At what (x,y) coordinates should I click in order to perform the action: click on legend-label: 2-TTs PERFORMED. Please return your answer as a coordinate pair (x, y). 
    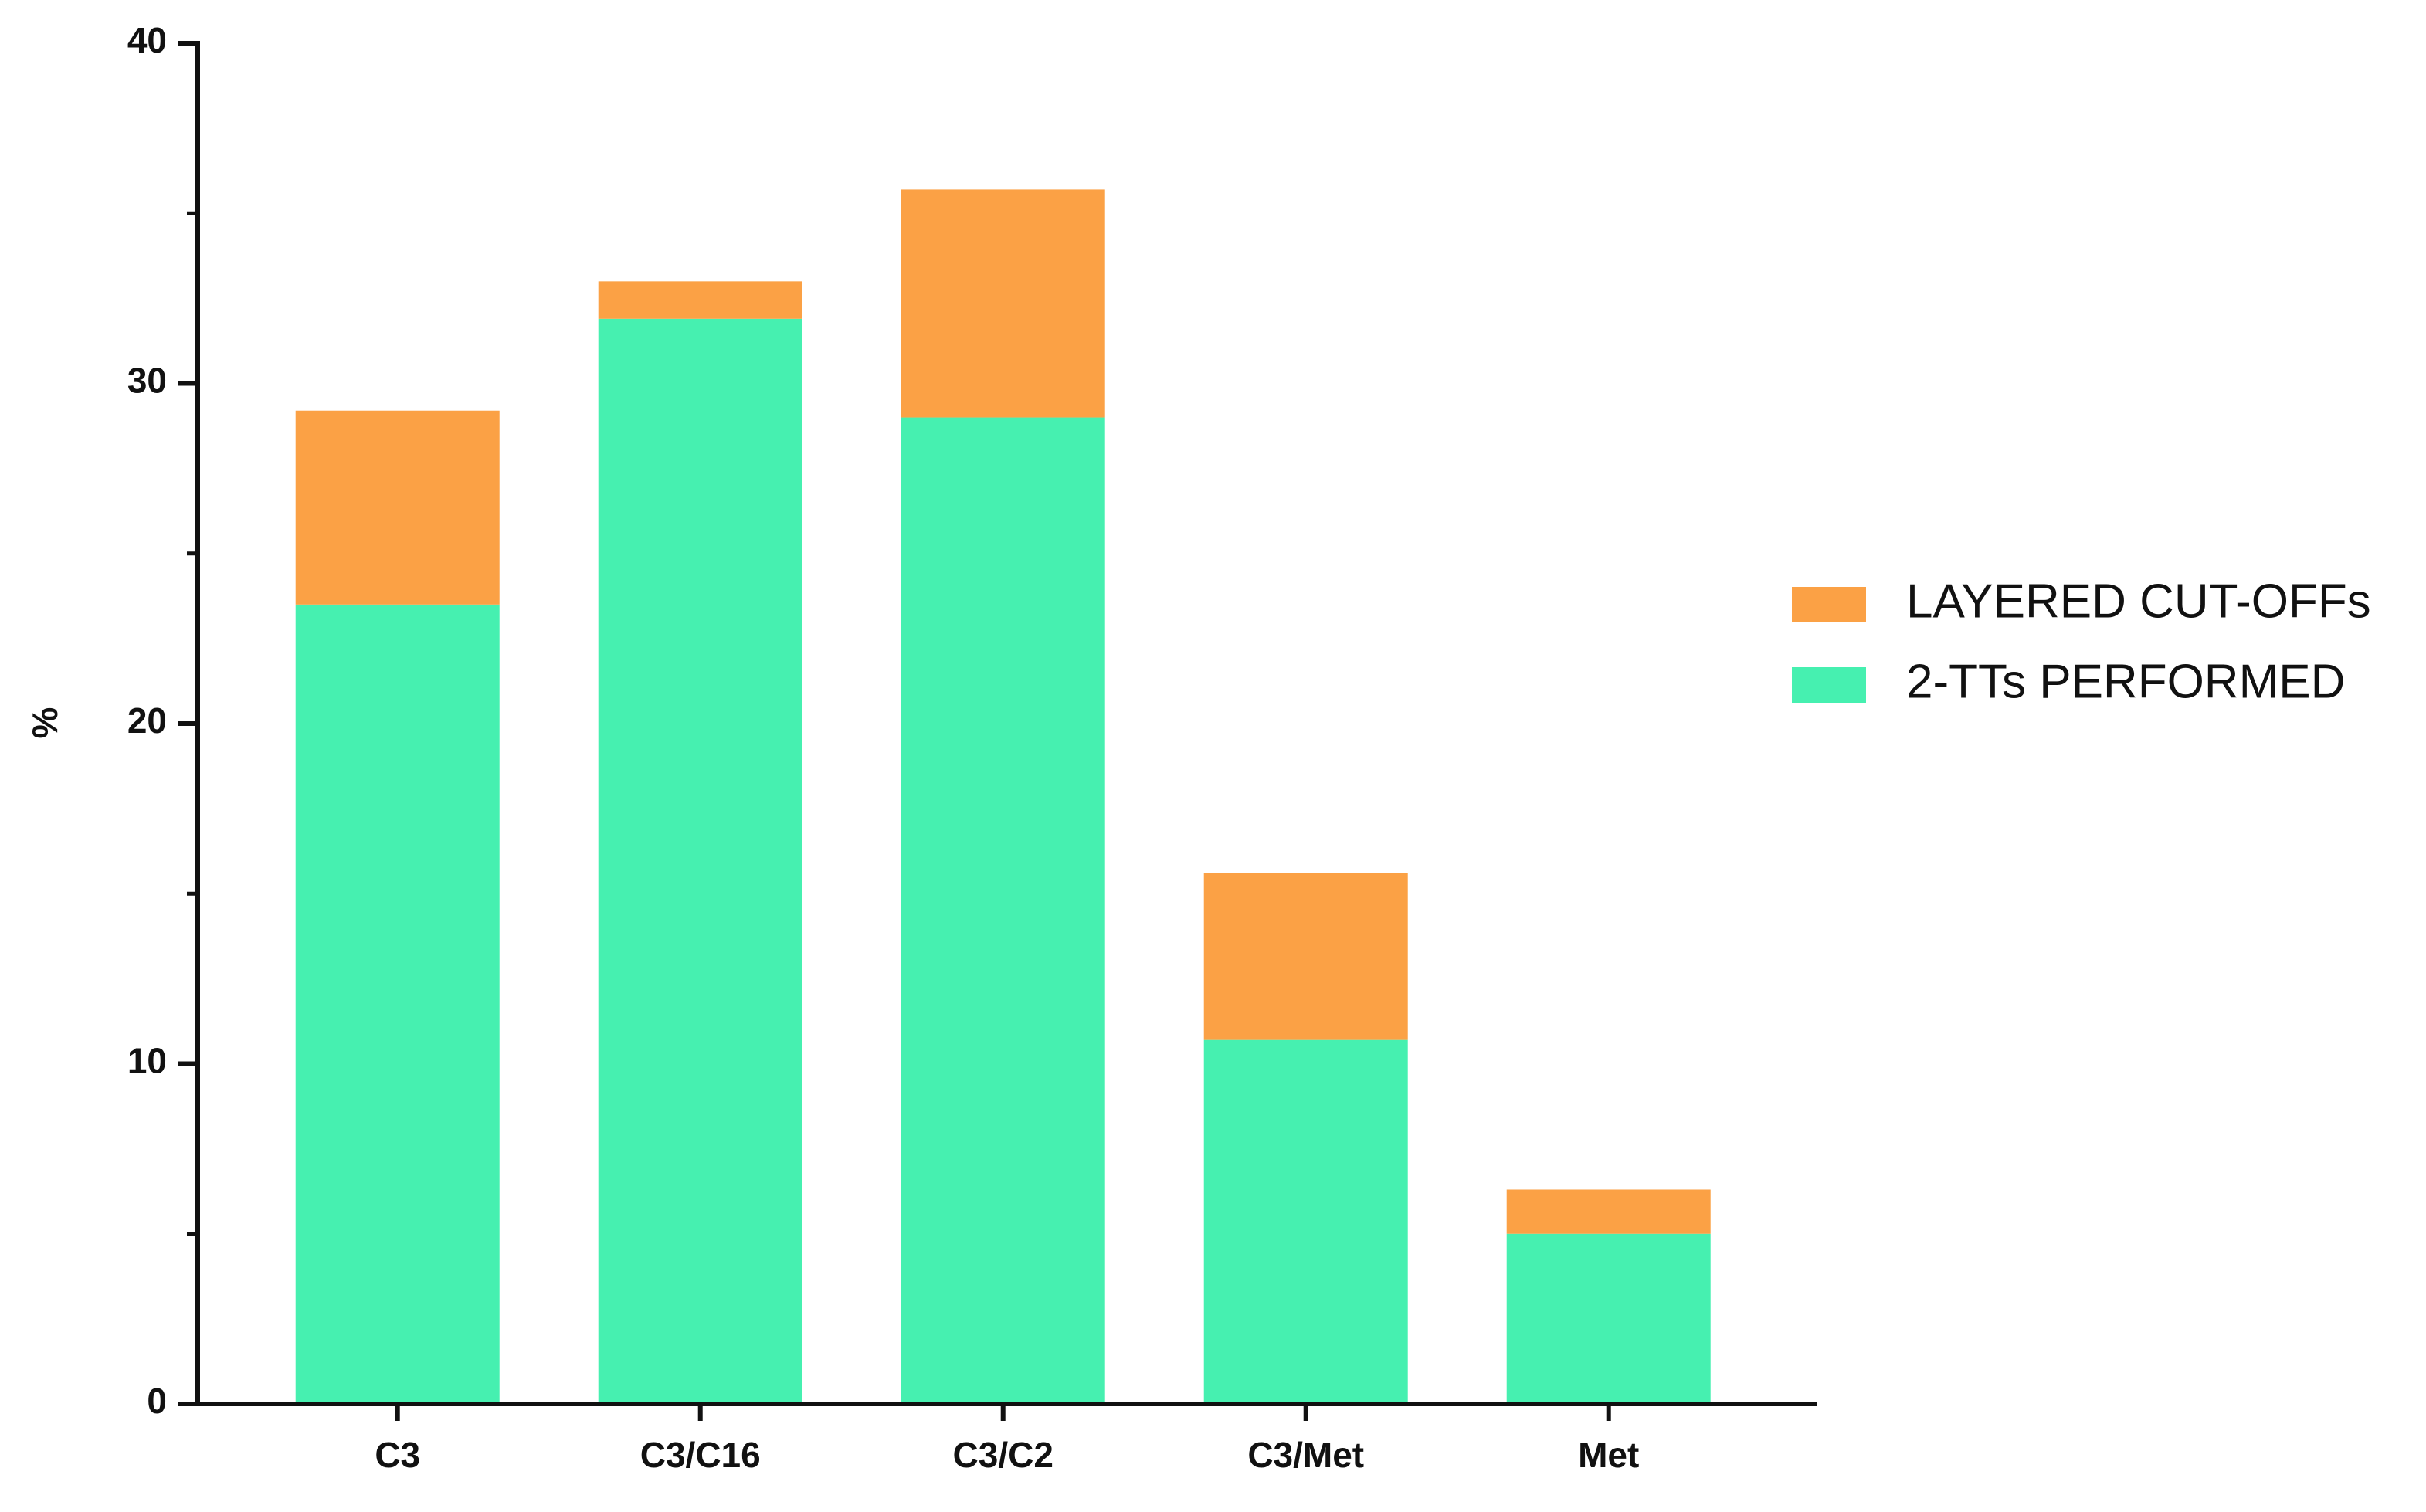
    Looking at the image, I should click on (2125, 681).